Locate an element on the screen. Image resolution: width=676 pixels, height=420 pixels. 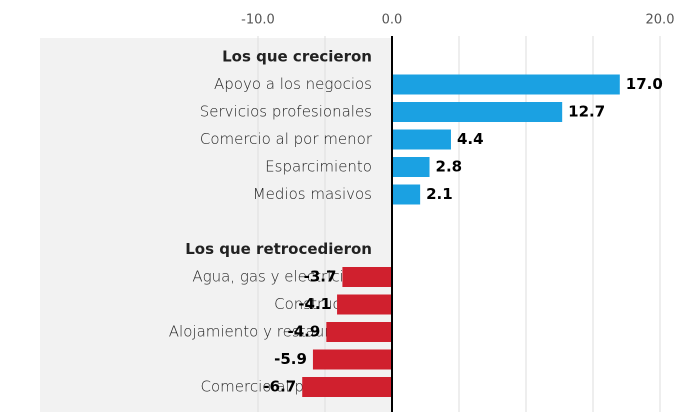
category-label: Comercio al por menor is located at coordinates (286, 139).